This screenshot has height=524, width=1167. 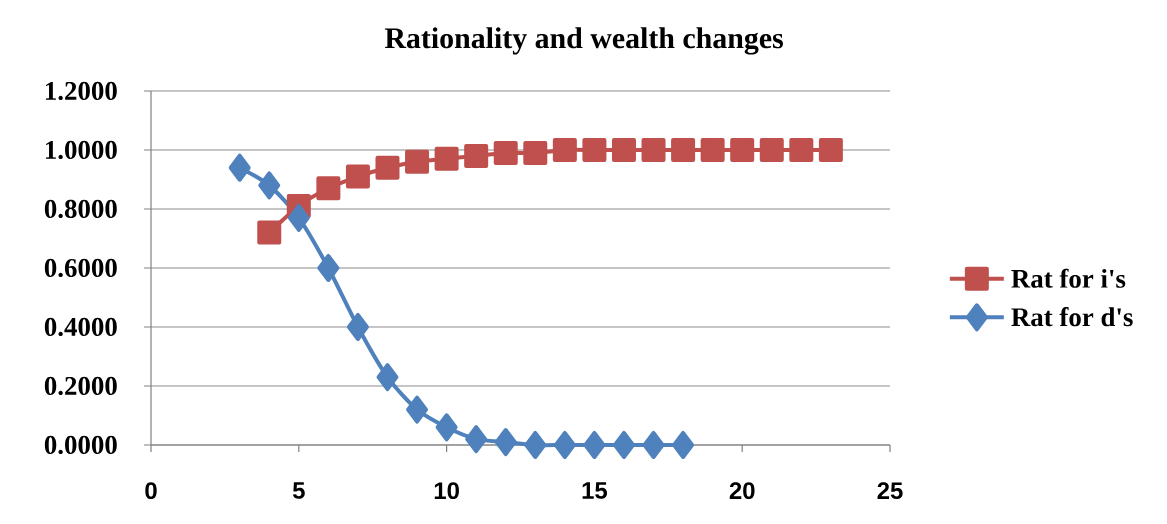 I want to click on legend-label: Rat for d's, so click(x=1072, y=317).